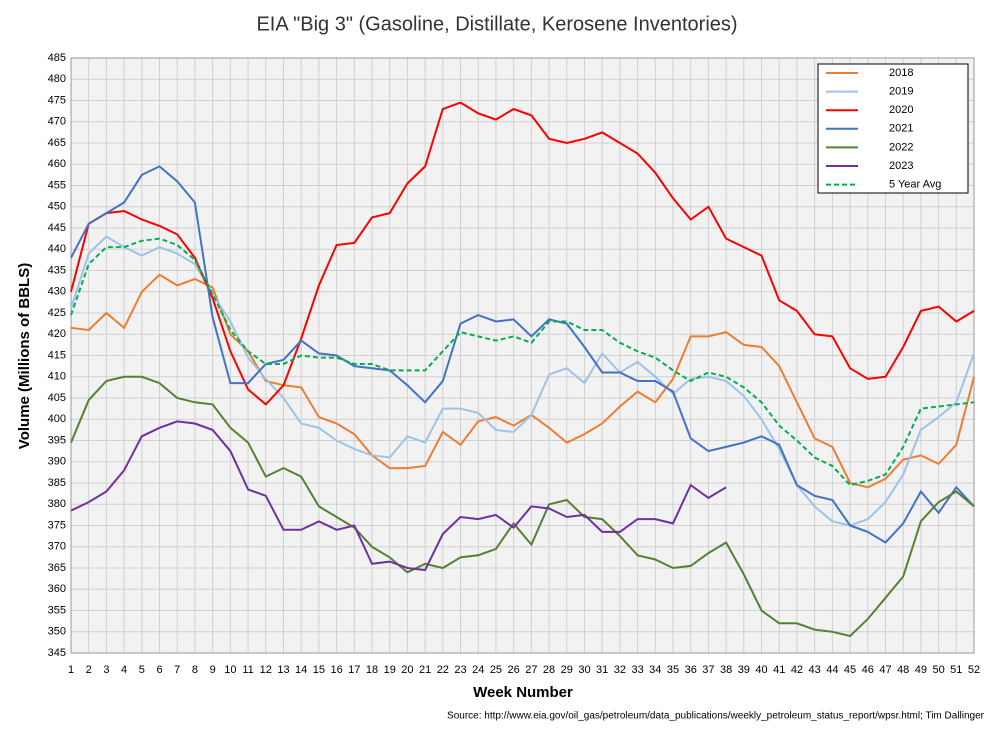  I want to click on y-tick-label: 360, so click(57, 589).